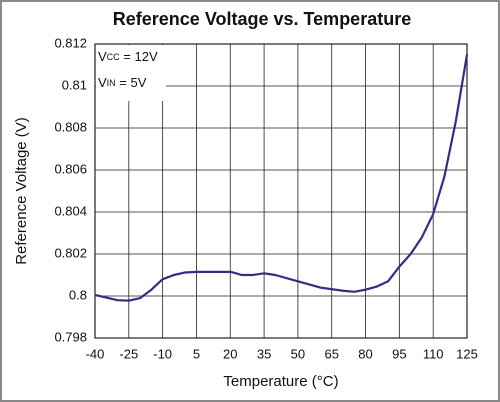 This screenshot has width=500, height=402. I want to click on x-tick-label: 80, so click(365, 353).